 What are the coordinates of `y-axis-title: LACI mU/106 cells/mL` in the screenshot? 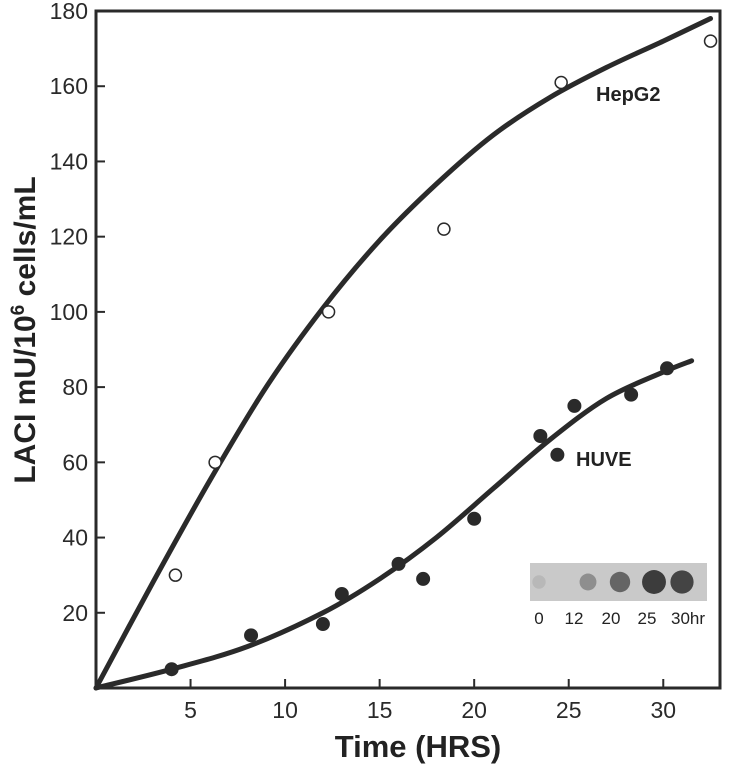 It's located at (25, 329).